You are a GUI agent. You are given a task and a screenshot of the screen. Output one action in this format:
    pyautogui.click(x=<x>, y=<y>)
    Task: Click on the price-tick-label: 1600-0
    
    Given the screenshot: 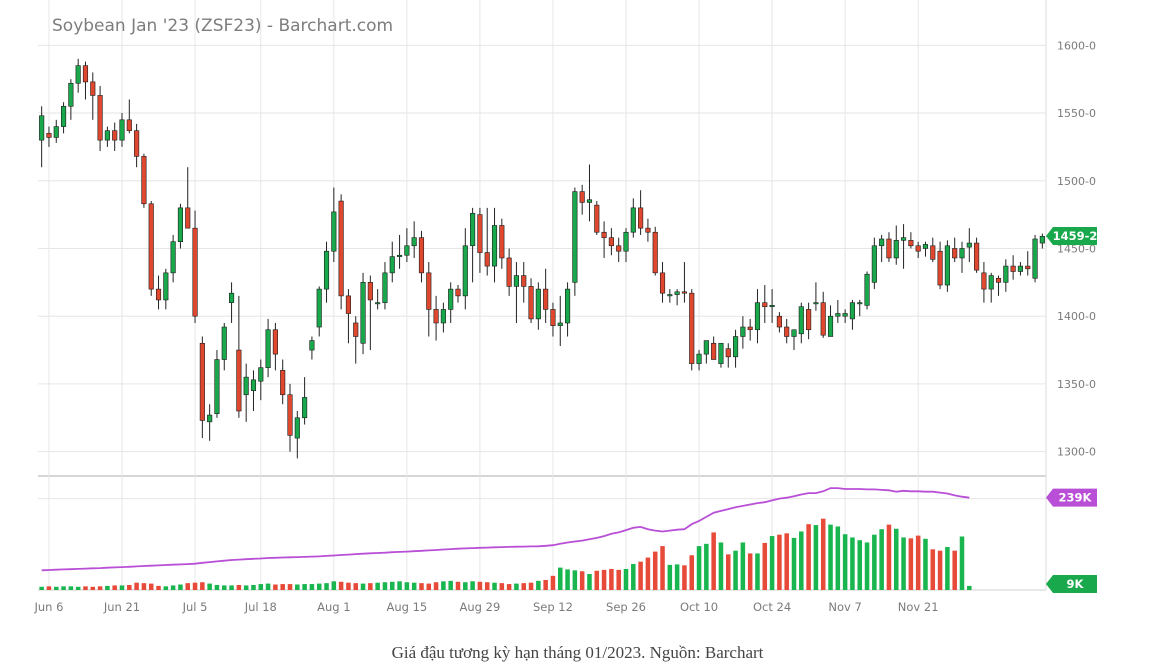 What is the action you would take?
    pyautogui.click(x=1076, y=45)
    